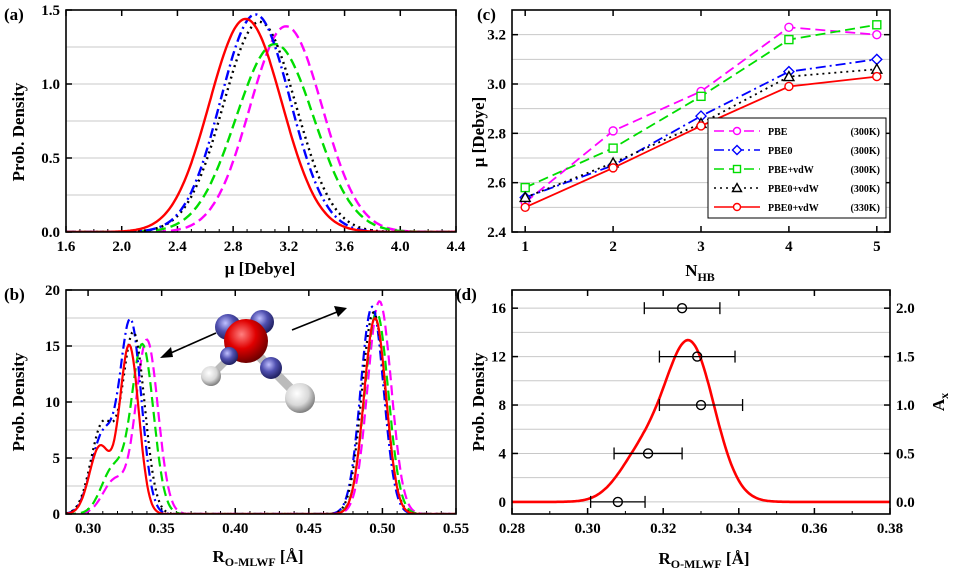 The image size is (954, 576). I want to click on tick-label-y: 15, so click(52, 347).